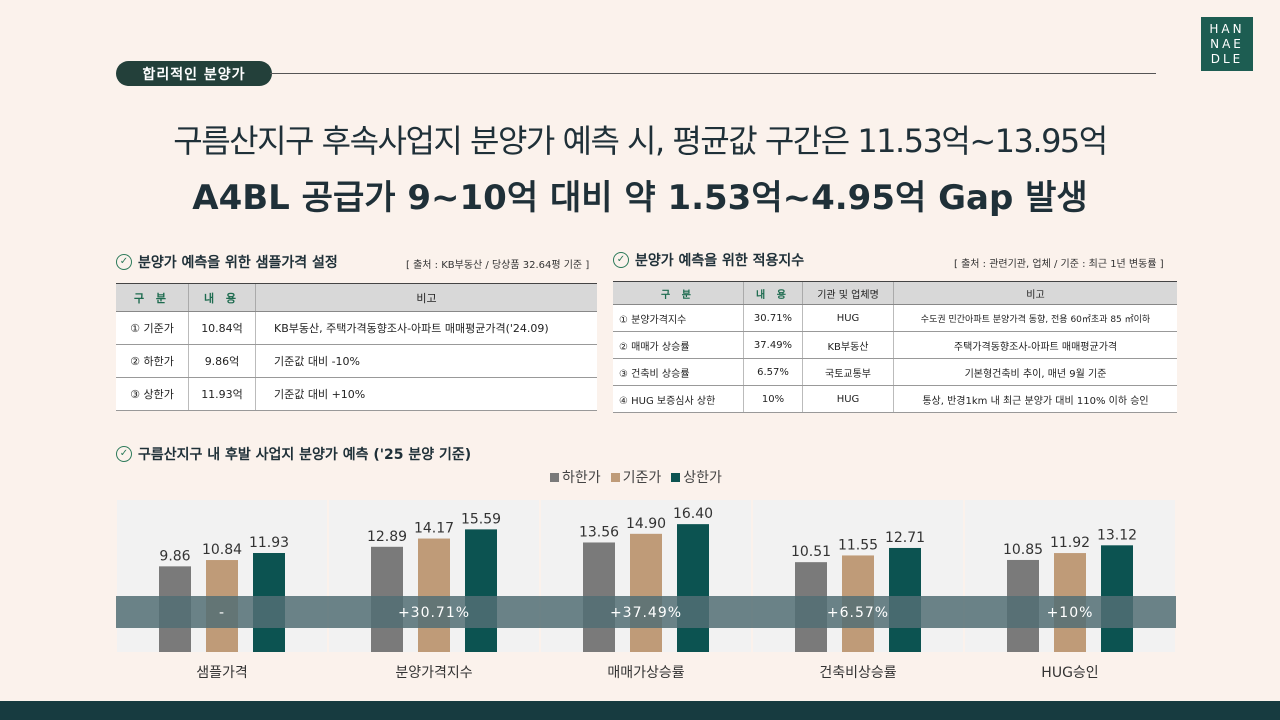 The height and width of the screenshot is (720, 1280). I want to click on table-cell: 9.86억, so click(222, 361).